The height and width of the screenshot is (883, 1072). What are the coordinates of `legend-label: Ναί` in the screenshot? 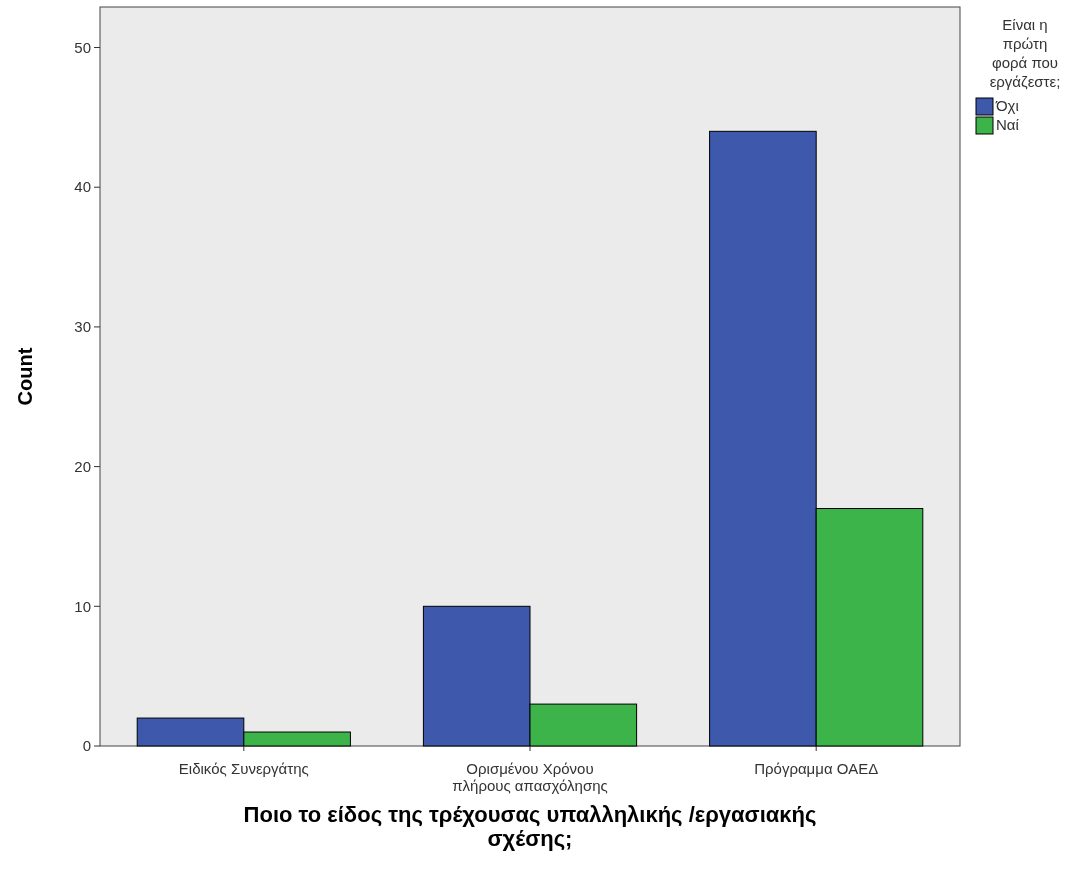 It's located at (1008, 125).